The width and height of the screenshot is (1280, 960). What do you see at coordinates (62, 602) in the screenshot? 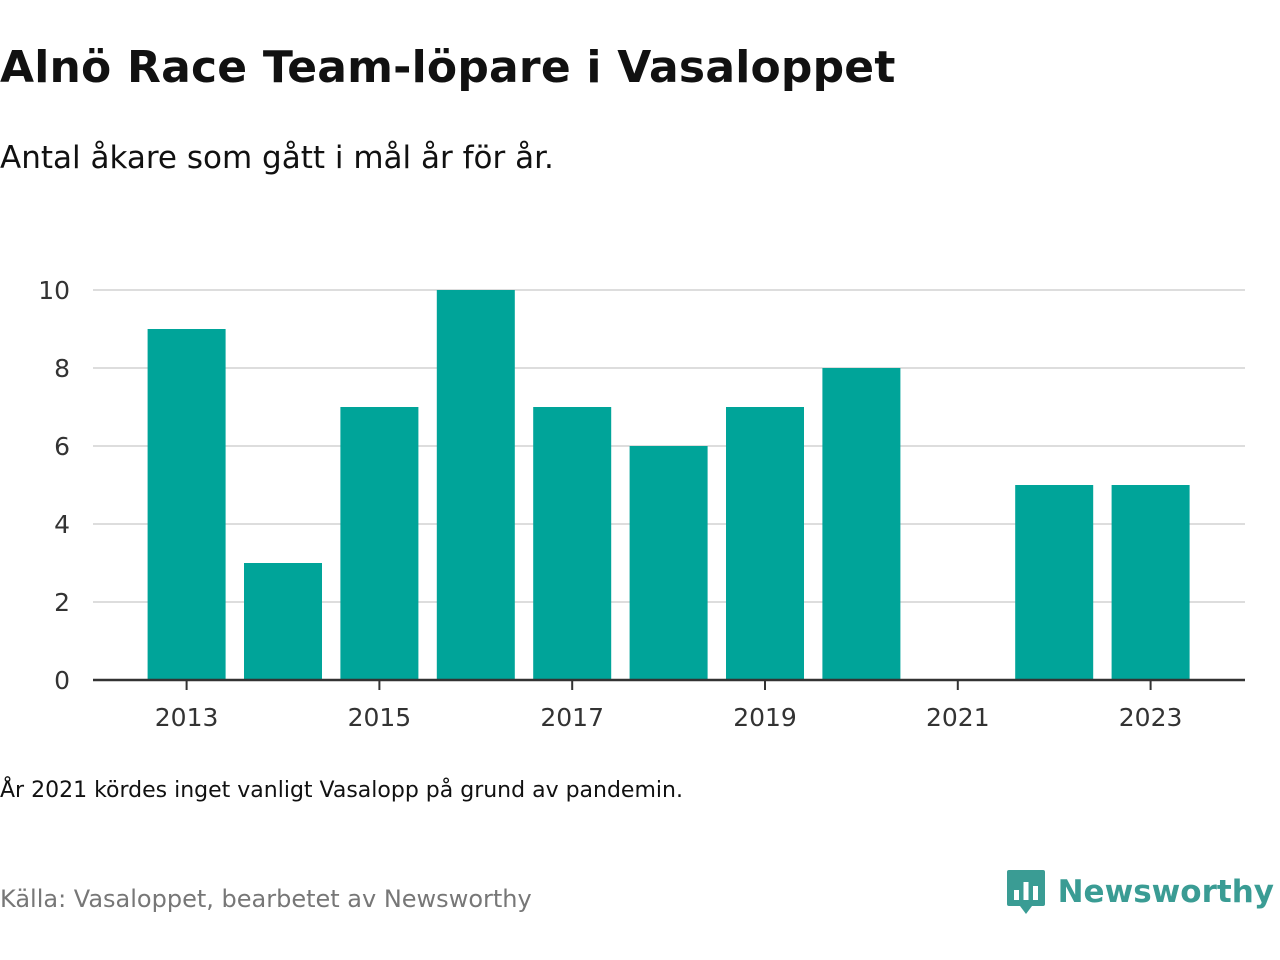
I see `y-tick-label: 2` at bounding box center [62, 602].